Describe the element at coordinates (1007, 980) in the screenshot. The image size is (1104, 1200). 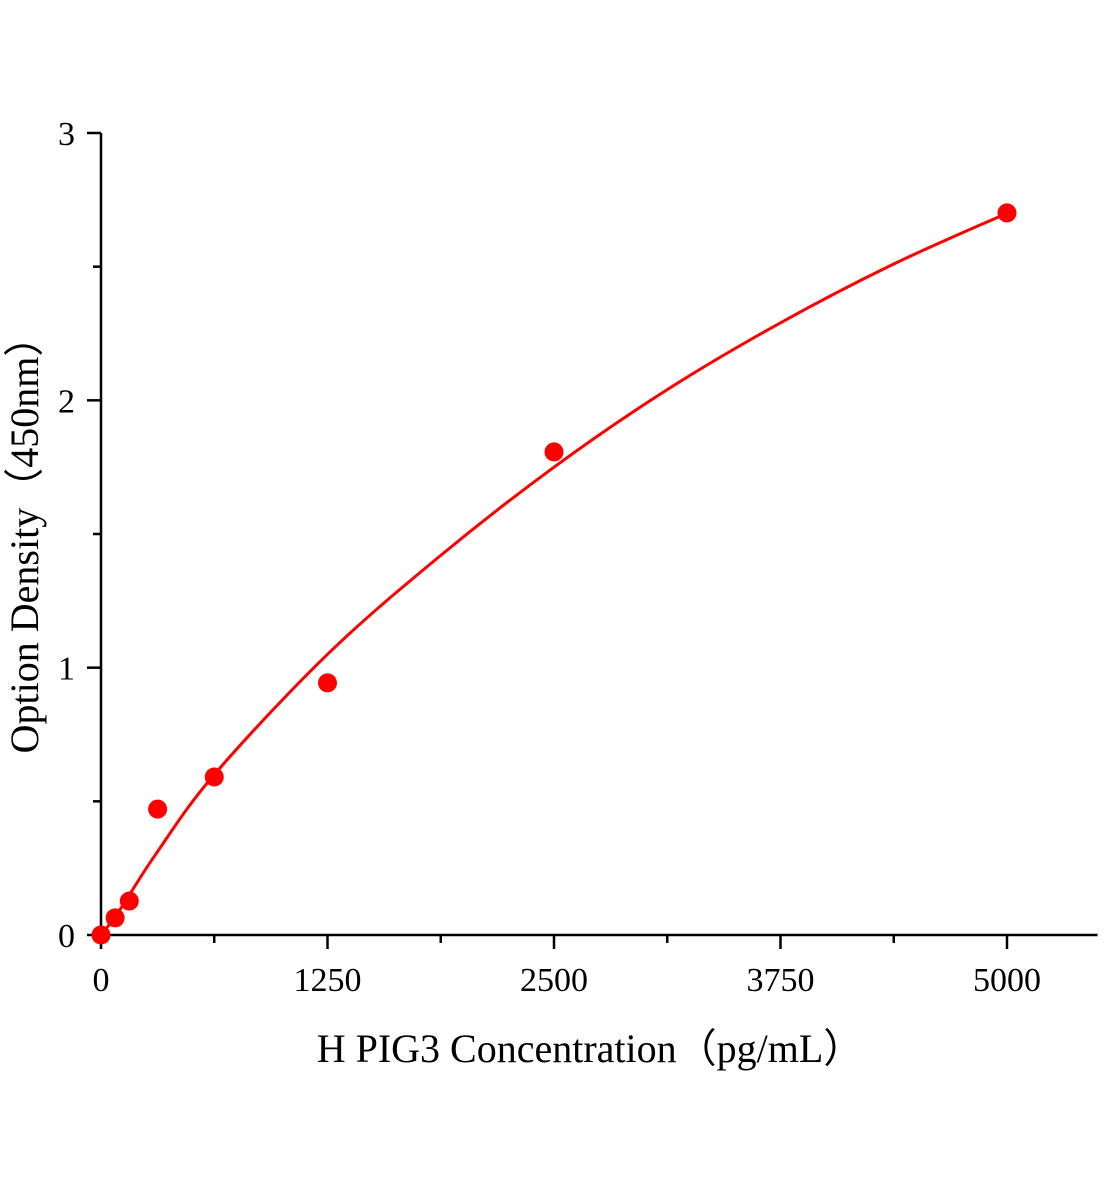
I see `x-tick-label: 5000` at that location.